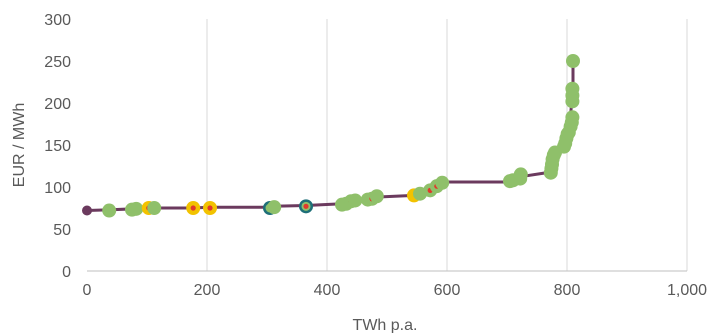  I want to click on x-axis-ticks: 0 200 400 600 800 1,000, so click(395, 290).